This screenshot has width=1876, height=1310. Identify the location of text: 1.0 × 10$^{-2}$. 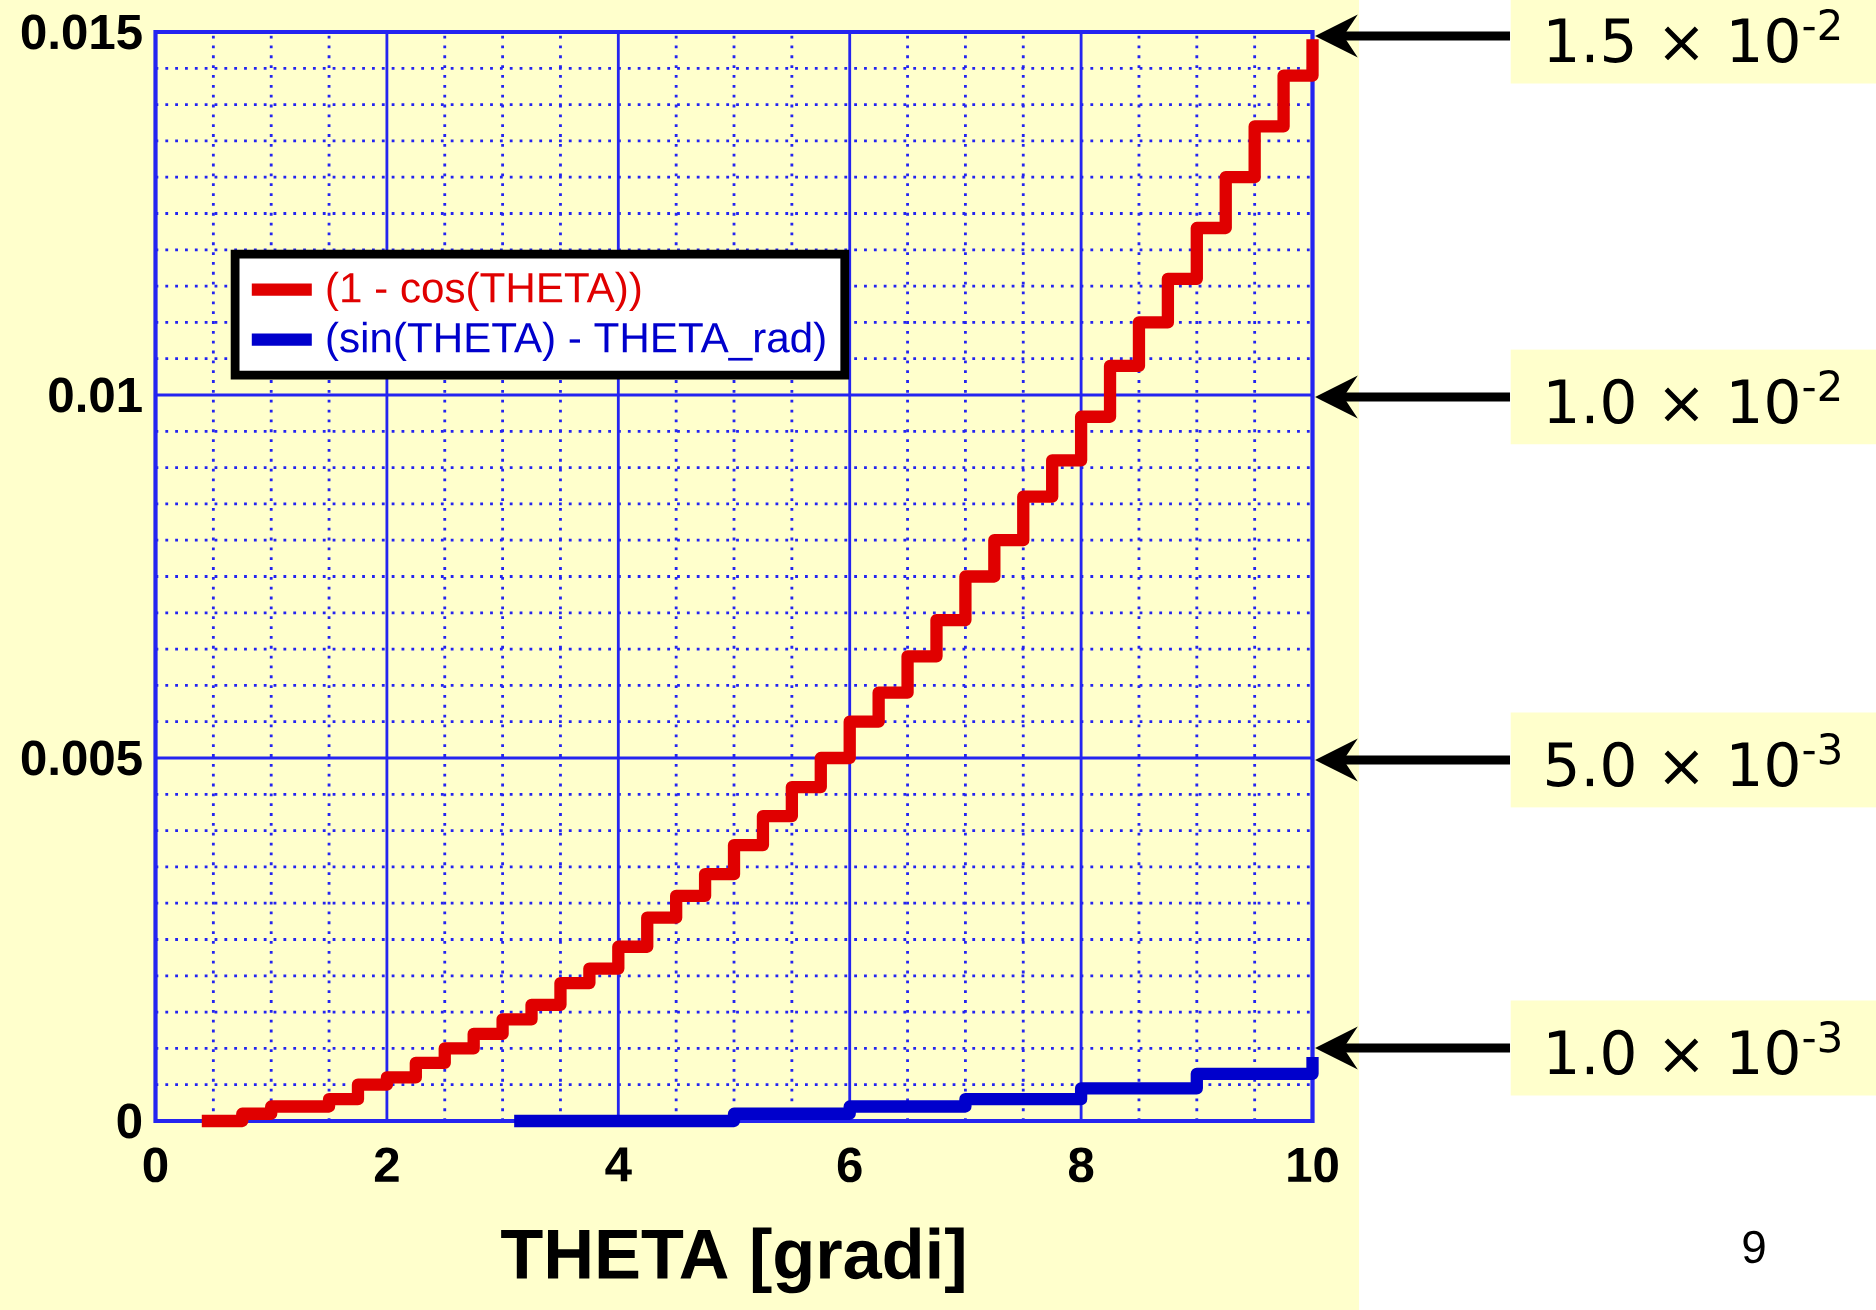
(1694, 397).